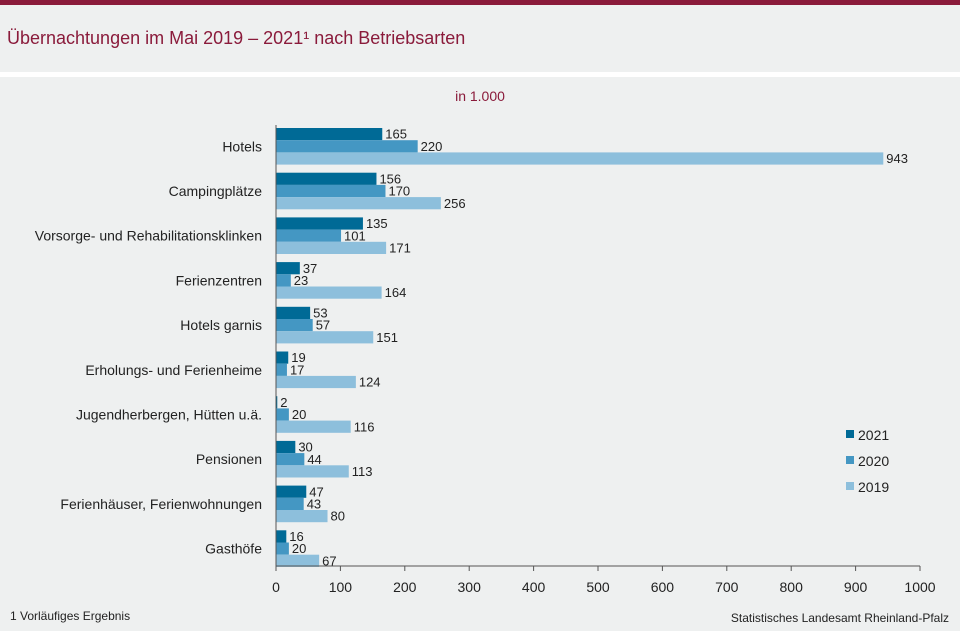 The width and height of the screenshot is (960, 631). Describe the element at coordinates (301, 280) in the screenshot. I see `data-label: 23` at that location.